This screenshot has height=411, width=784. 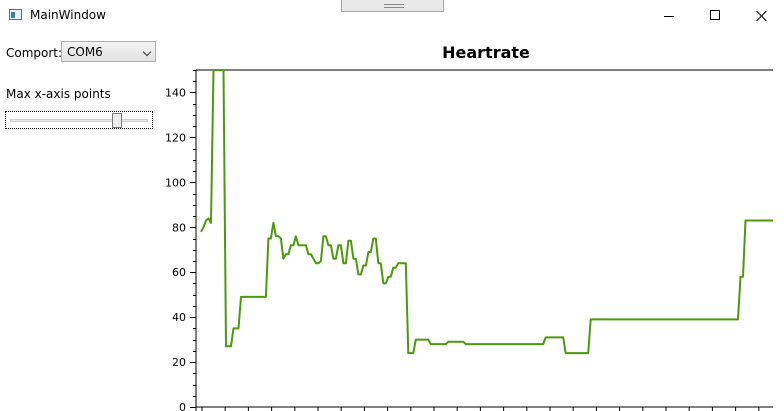 I want to click on y-tick-label: 20, so click(x=179, y=362).